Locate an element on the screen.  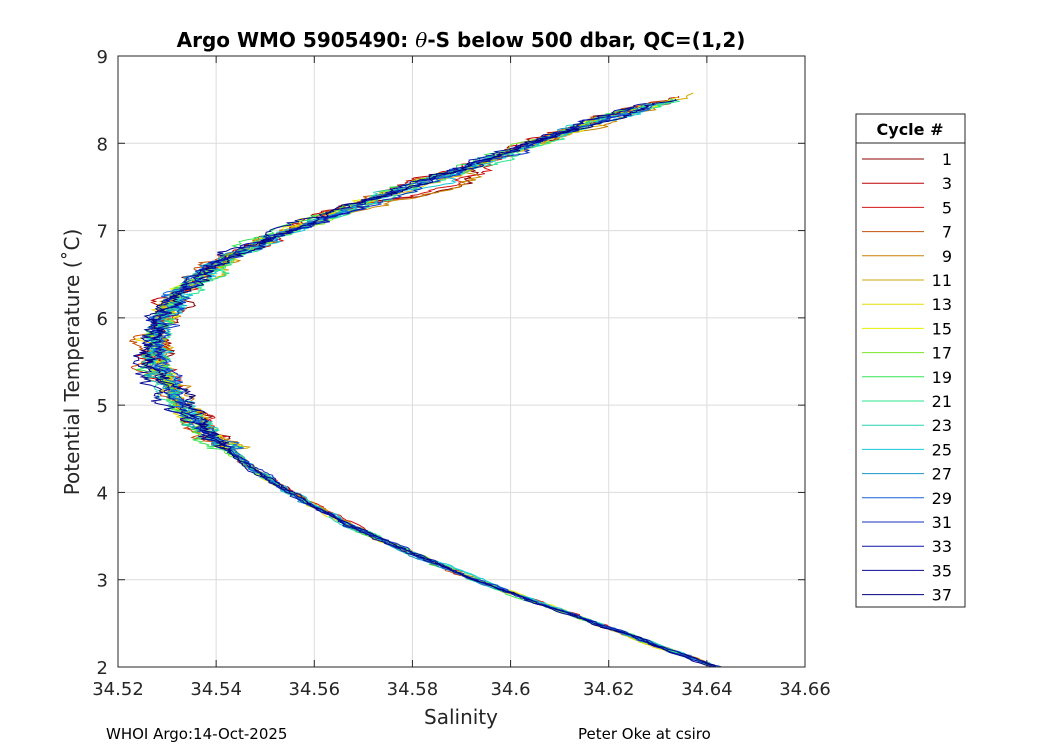
legend-label: 17 is located at coordinates (942, 353).